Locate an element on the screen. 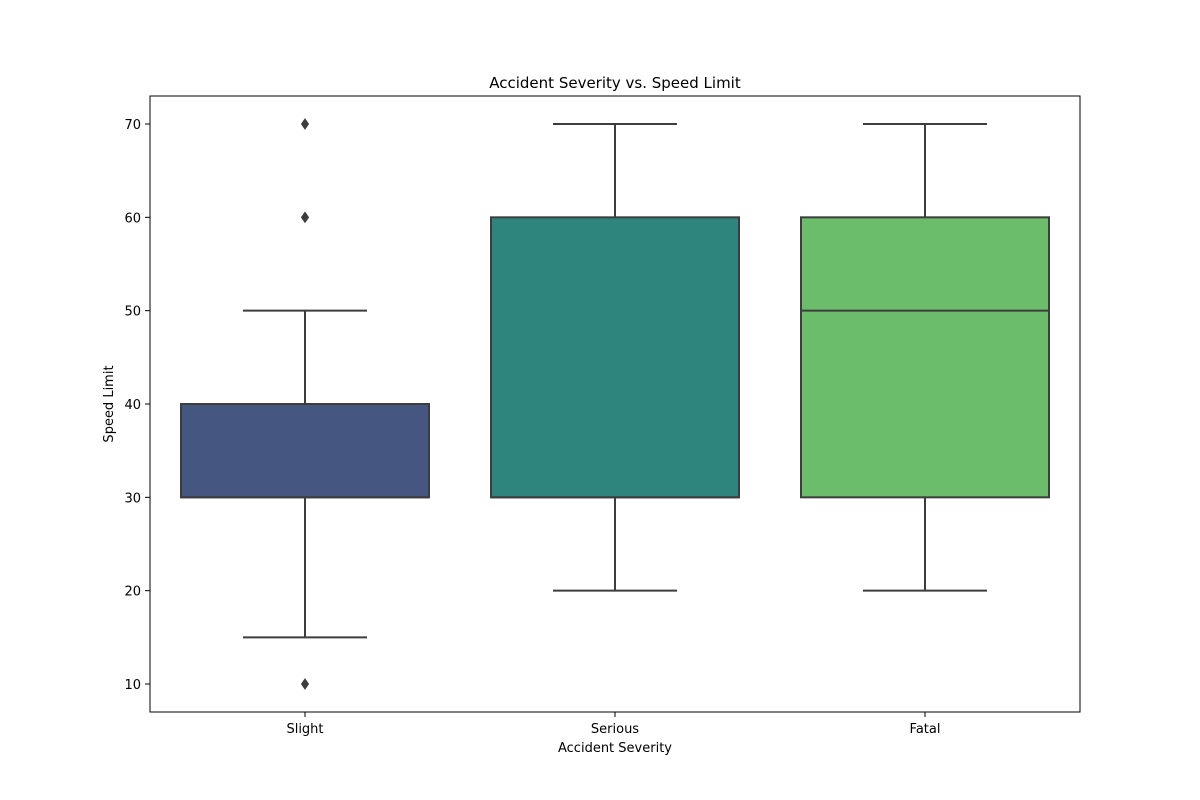  box-slight is located at coordinates (305, 451).